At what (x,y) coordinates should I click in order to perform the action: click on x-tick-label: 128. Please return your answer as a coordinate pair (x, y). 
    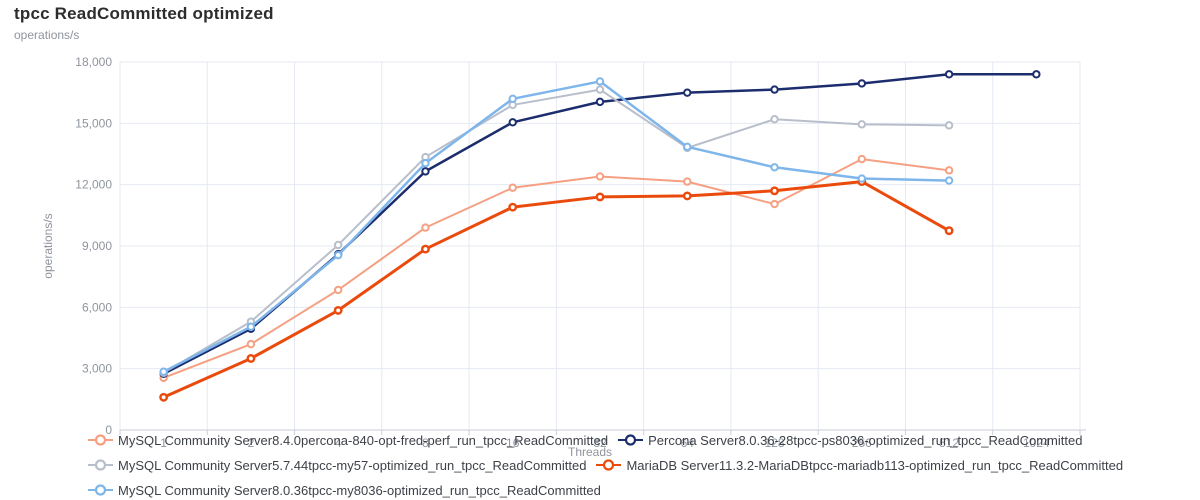
    Looking at the image, I should click on (775, 443).